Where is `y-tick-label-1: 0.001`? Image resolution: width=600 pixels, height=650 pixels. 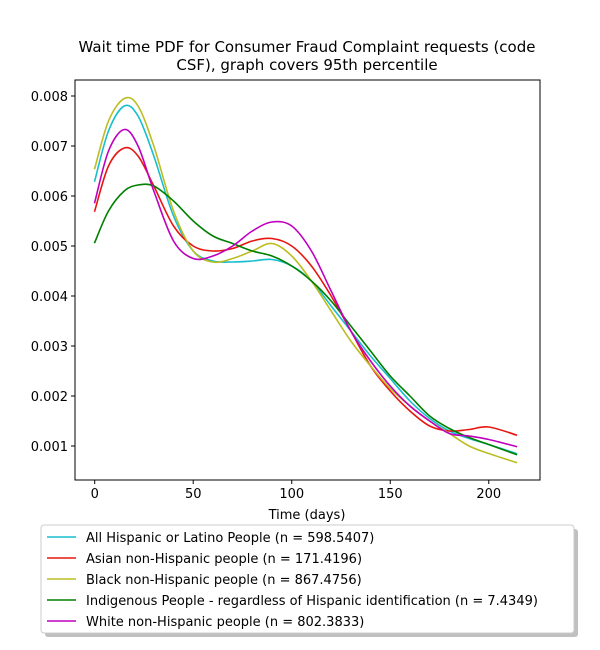
y-tick-label-1: 0.001 is located at coordinates (49, 447).